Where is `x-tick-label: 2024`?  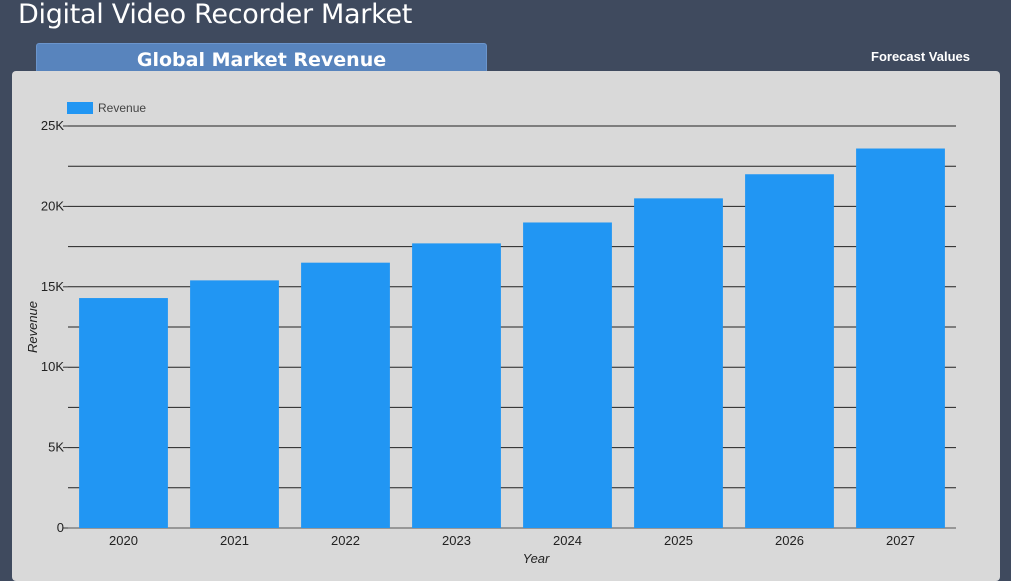
x-tick-label: 2024 is located at coordinates (567, 540).